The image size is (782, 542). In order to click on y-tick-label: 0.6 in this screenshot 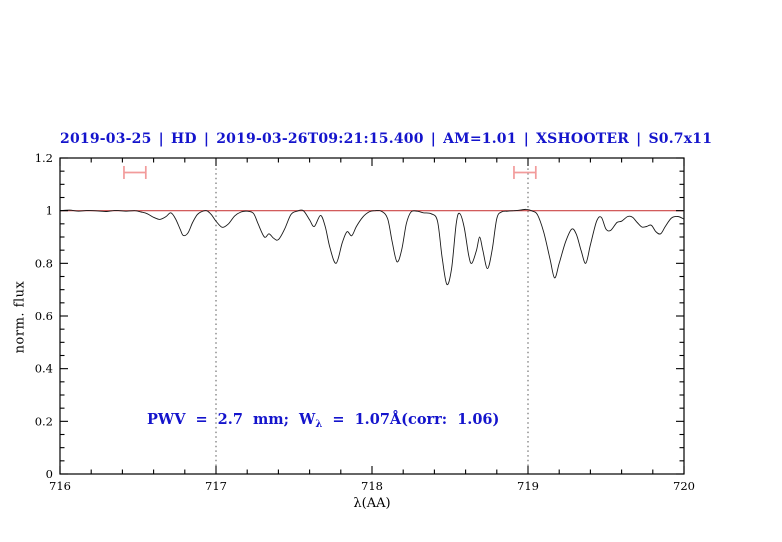, I will do `click(44, 316)`.